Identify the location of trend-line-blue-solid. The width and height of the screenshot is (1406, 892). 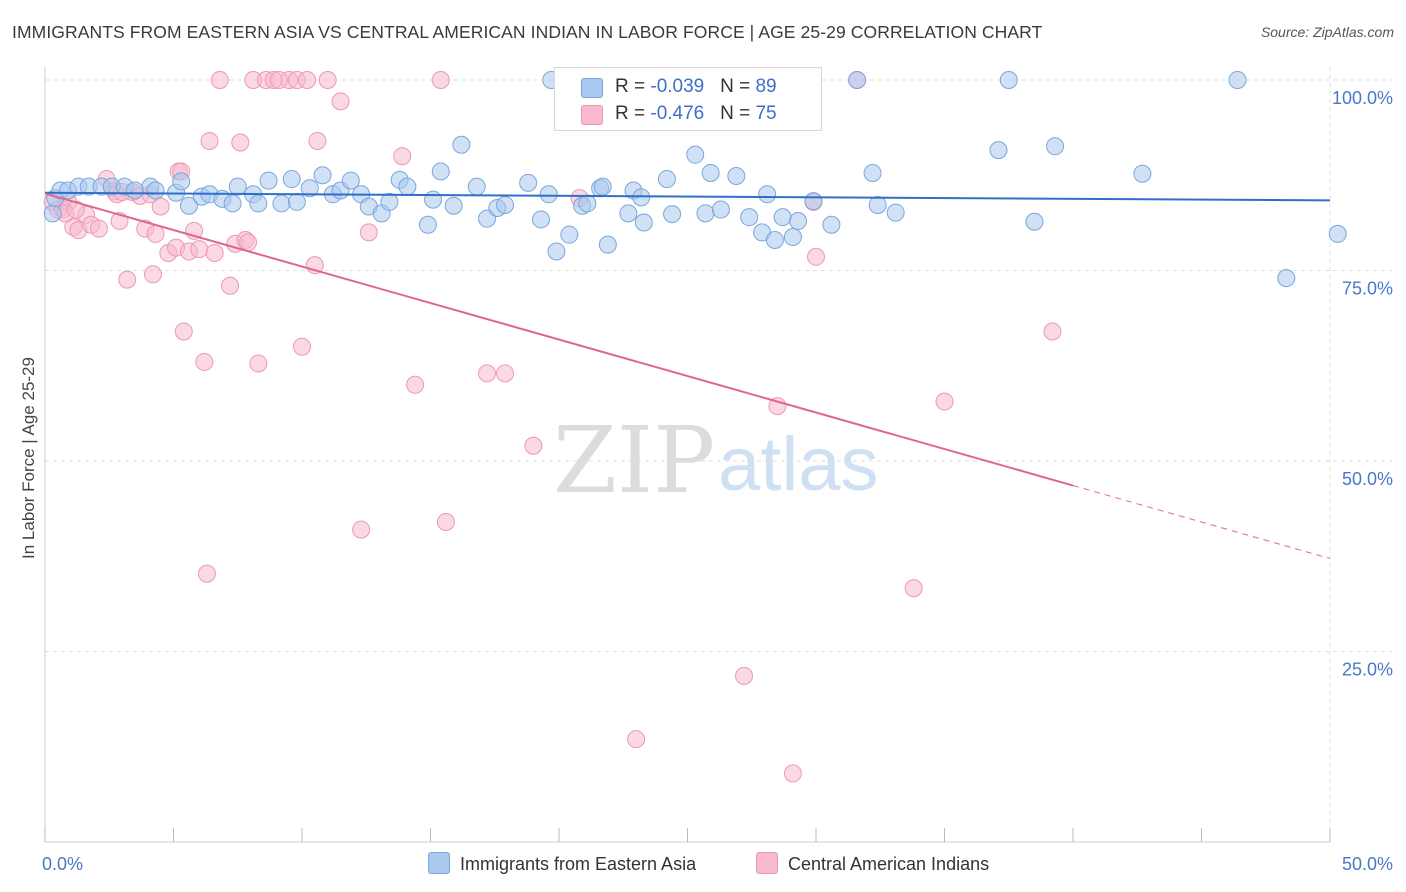
(687, 196).